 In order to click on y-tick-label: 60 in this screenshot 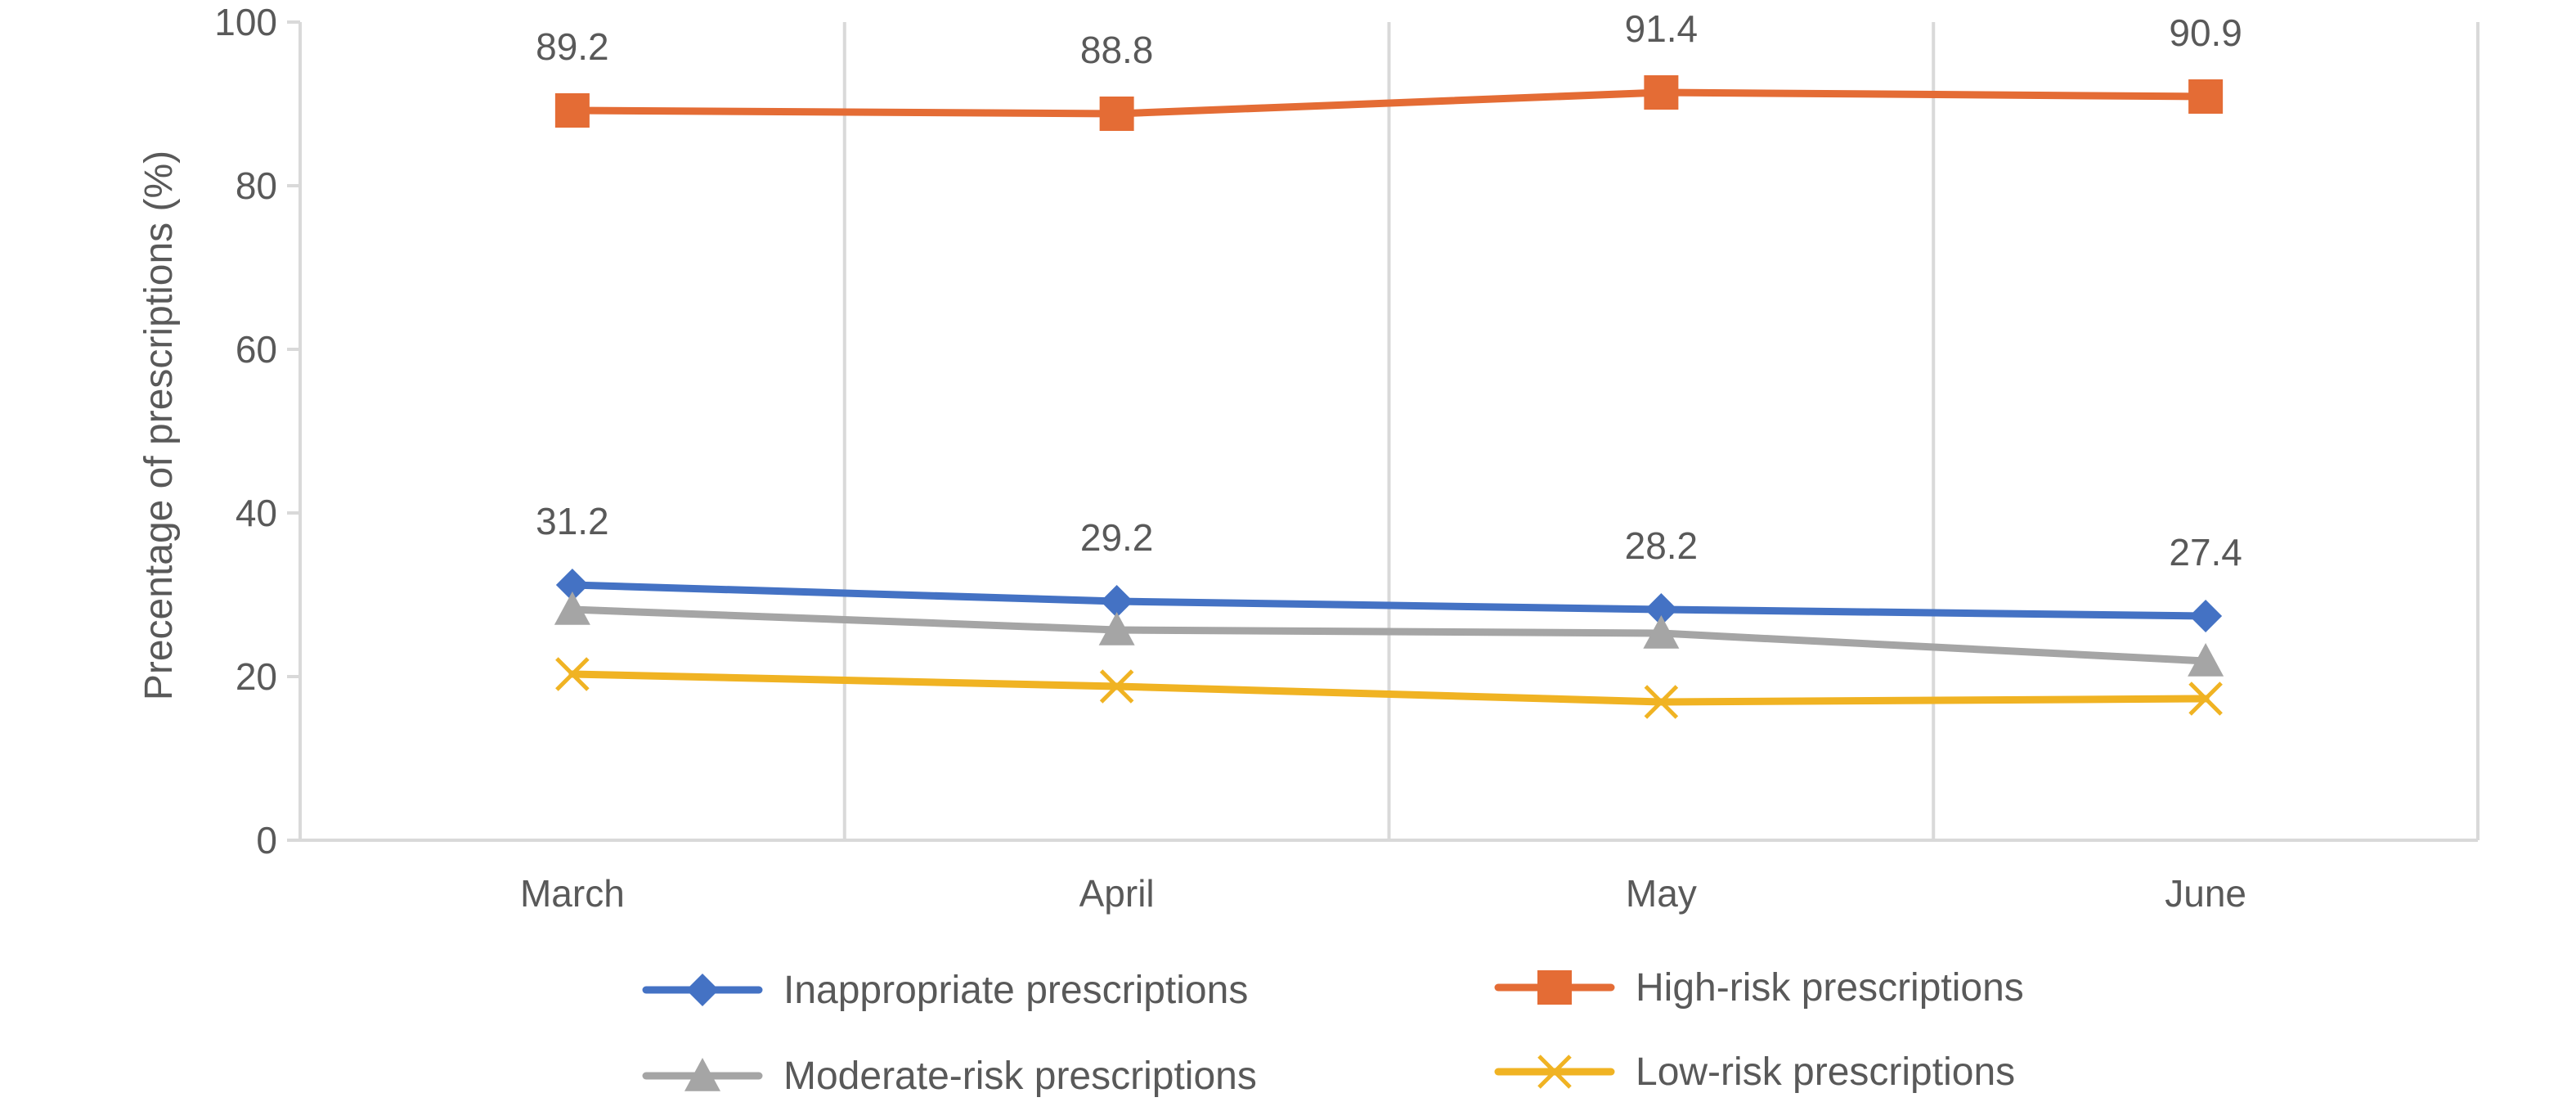, I will do `click(256, 349)`.